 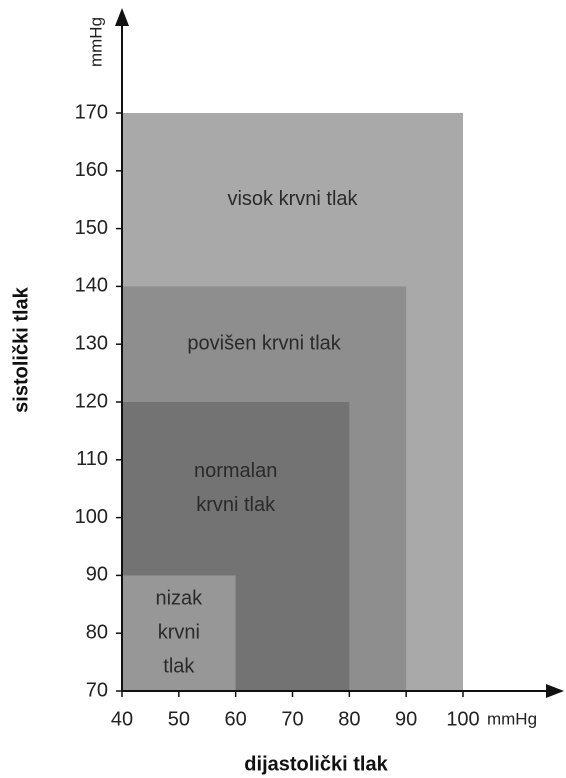 I want to click on y-tick-label: 120, so click(x=91, y=401).